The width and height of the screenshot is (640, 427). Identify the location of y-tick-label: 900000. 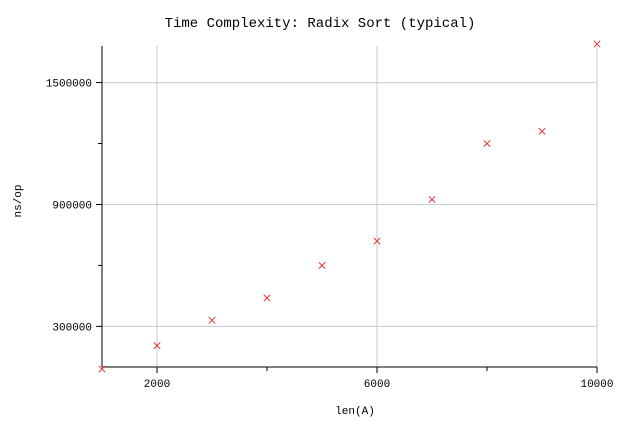
(72, 206).